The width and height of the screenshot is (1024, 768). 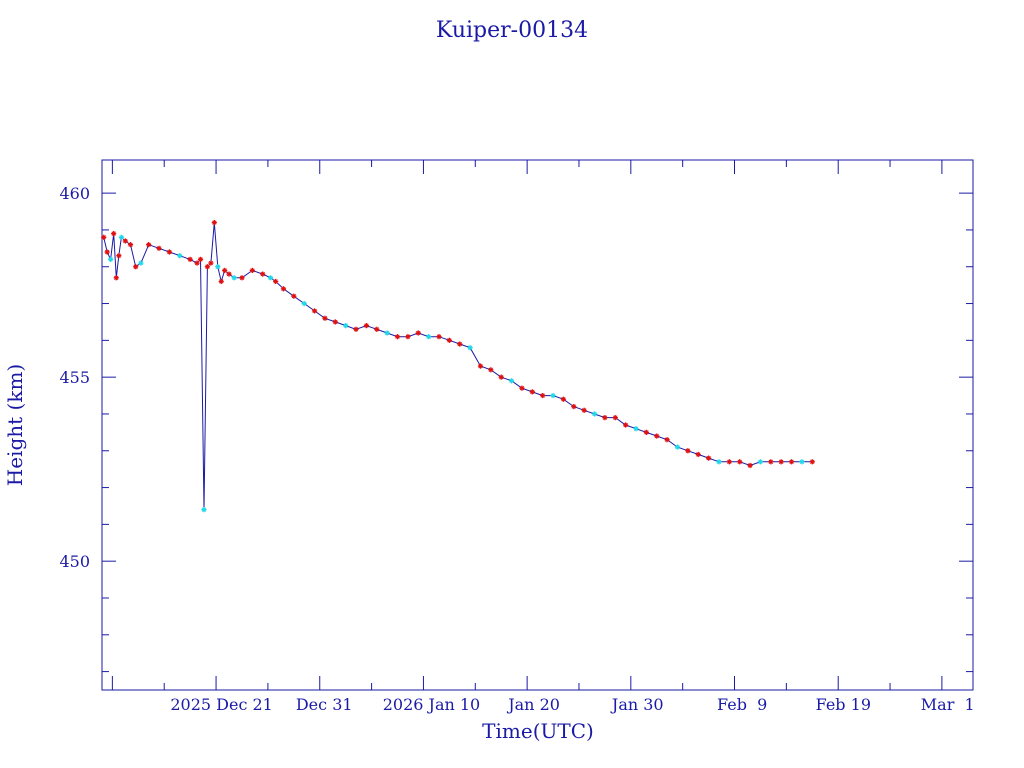 I want to click on x-tick-label: Jan 20, so click(x=533, y=704).